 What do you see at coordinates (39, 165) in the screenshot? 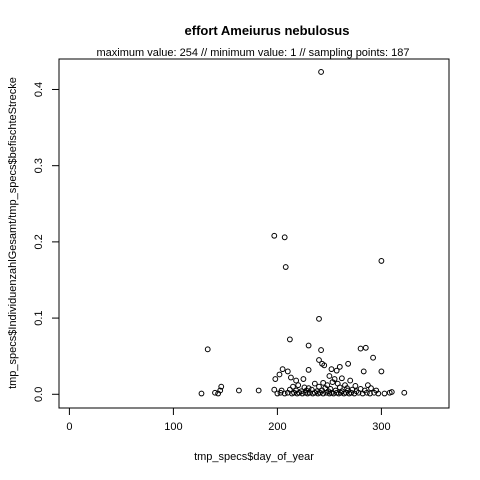
I see `y-tick-label: 0.3` at bounding box center [39, 165].